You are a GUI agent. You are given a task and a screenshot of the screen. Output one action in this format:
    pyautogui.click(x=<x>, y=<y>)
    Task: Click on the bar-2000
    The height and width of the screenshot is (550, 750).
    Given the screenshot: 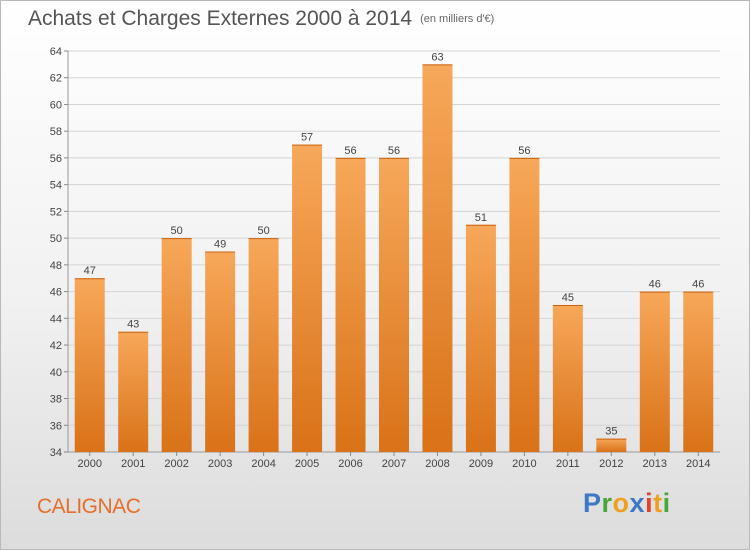 What is the action you would take?
    pyautogui.click(x=89, y=365)
    